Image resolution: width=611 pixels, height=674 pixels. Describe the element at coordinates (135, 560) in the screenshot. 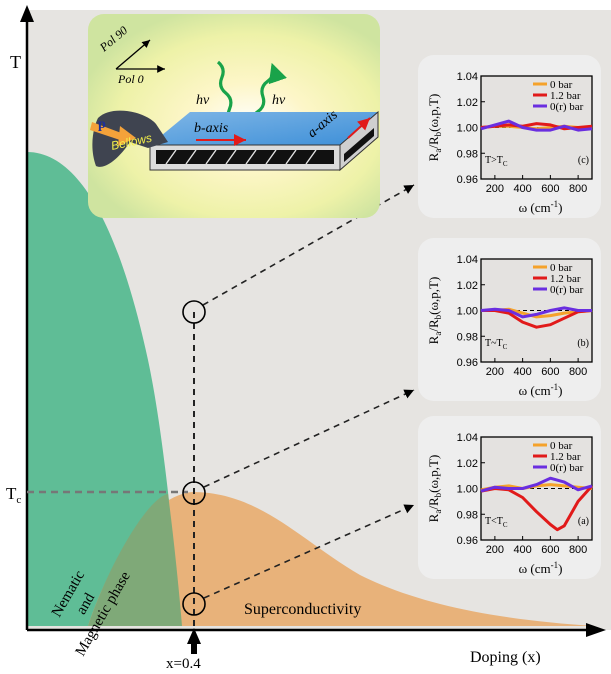

I see `overlap-region` at that location.